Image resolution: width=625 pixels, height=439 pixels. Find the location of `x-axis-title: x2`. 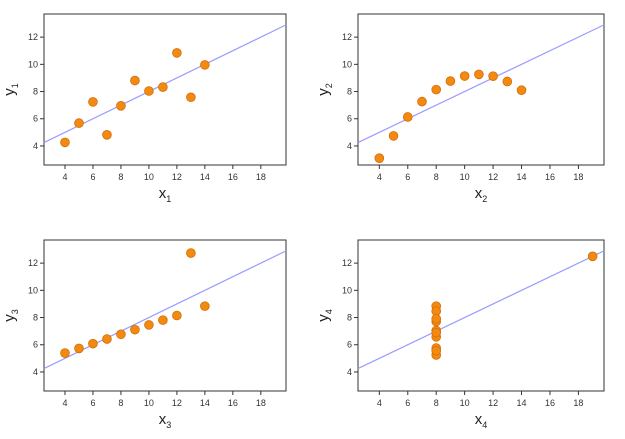

x-axis-title: x2 is located at coordinates (481, 194).